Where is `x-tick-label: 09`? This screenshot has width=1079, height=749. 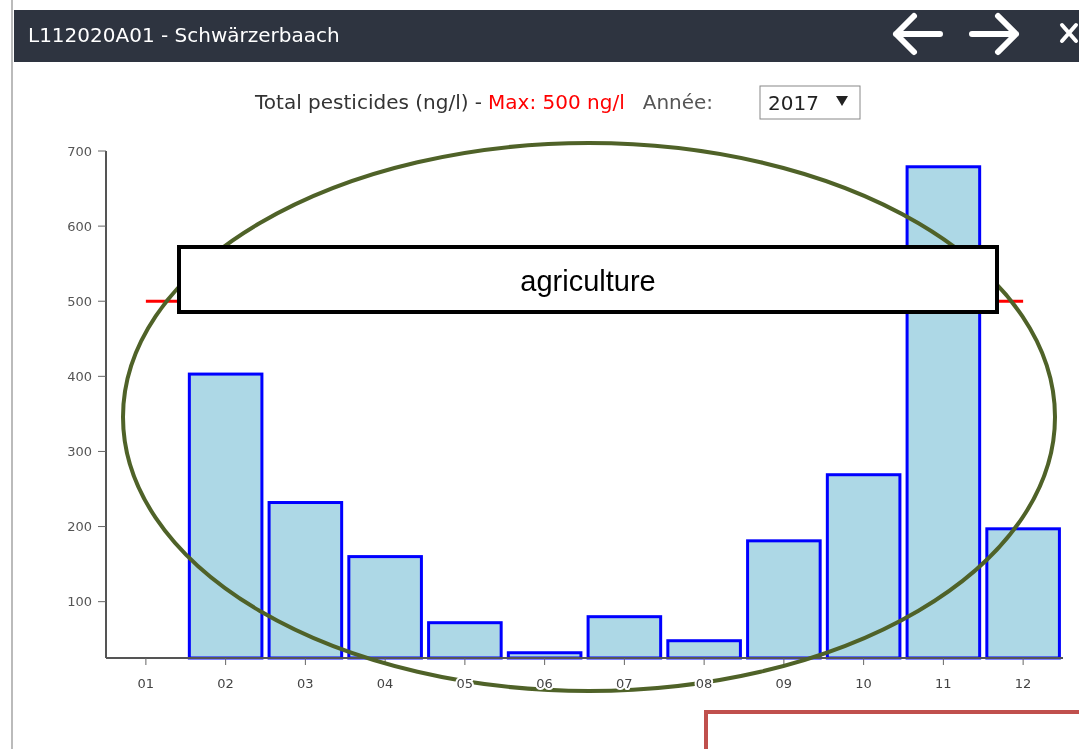 x-tick-label: 09 is located at coordinates (784, 683).